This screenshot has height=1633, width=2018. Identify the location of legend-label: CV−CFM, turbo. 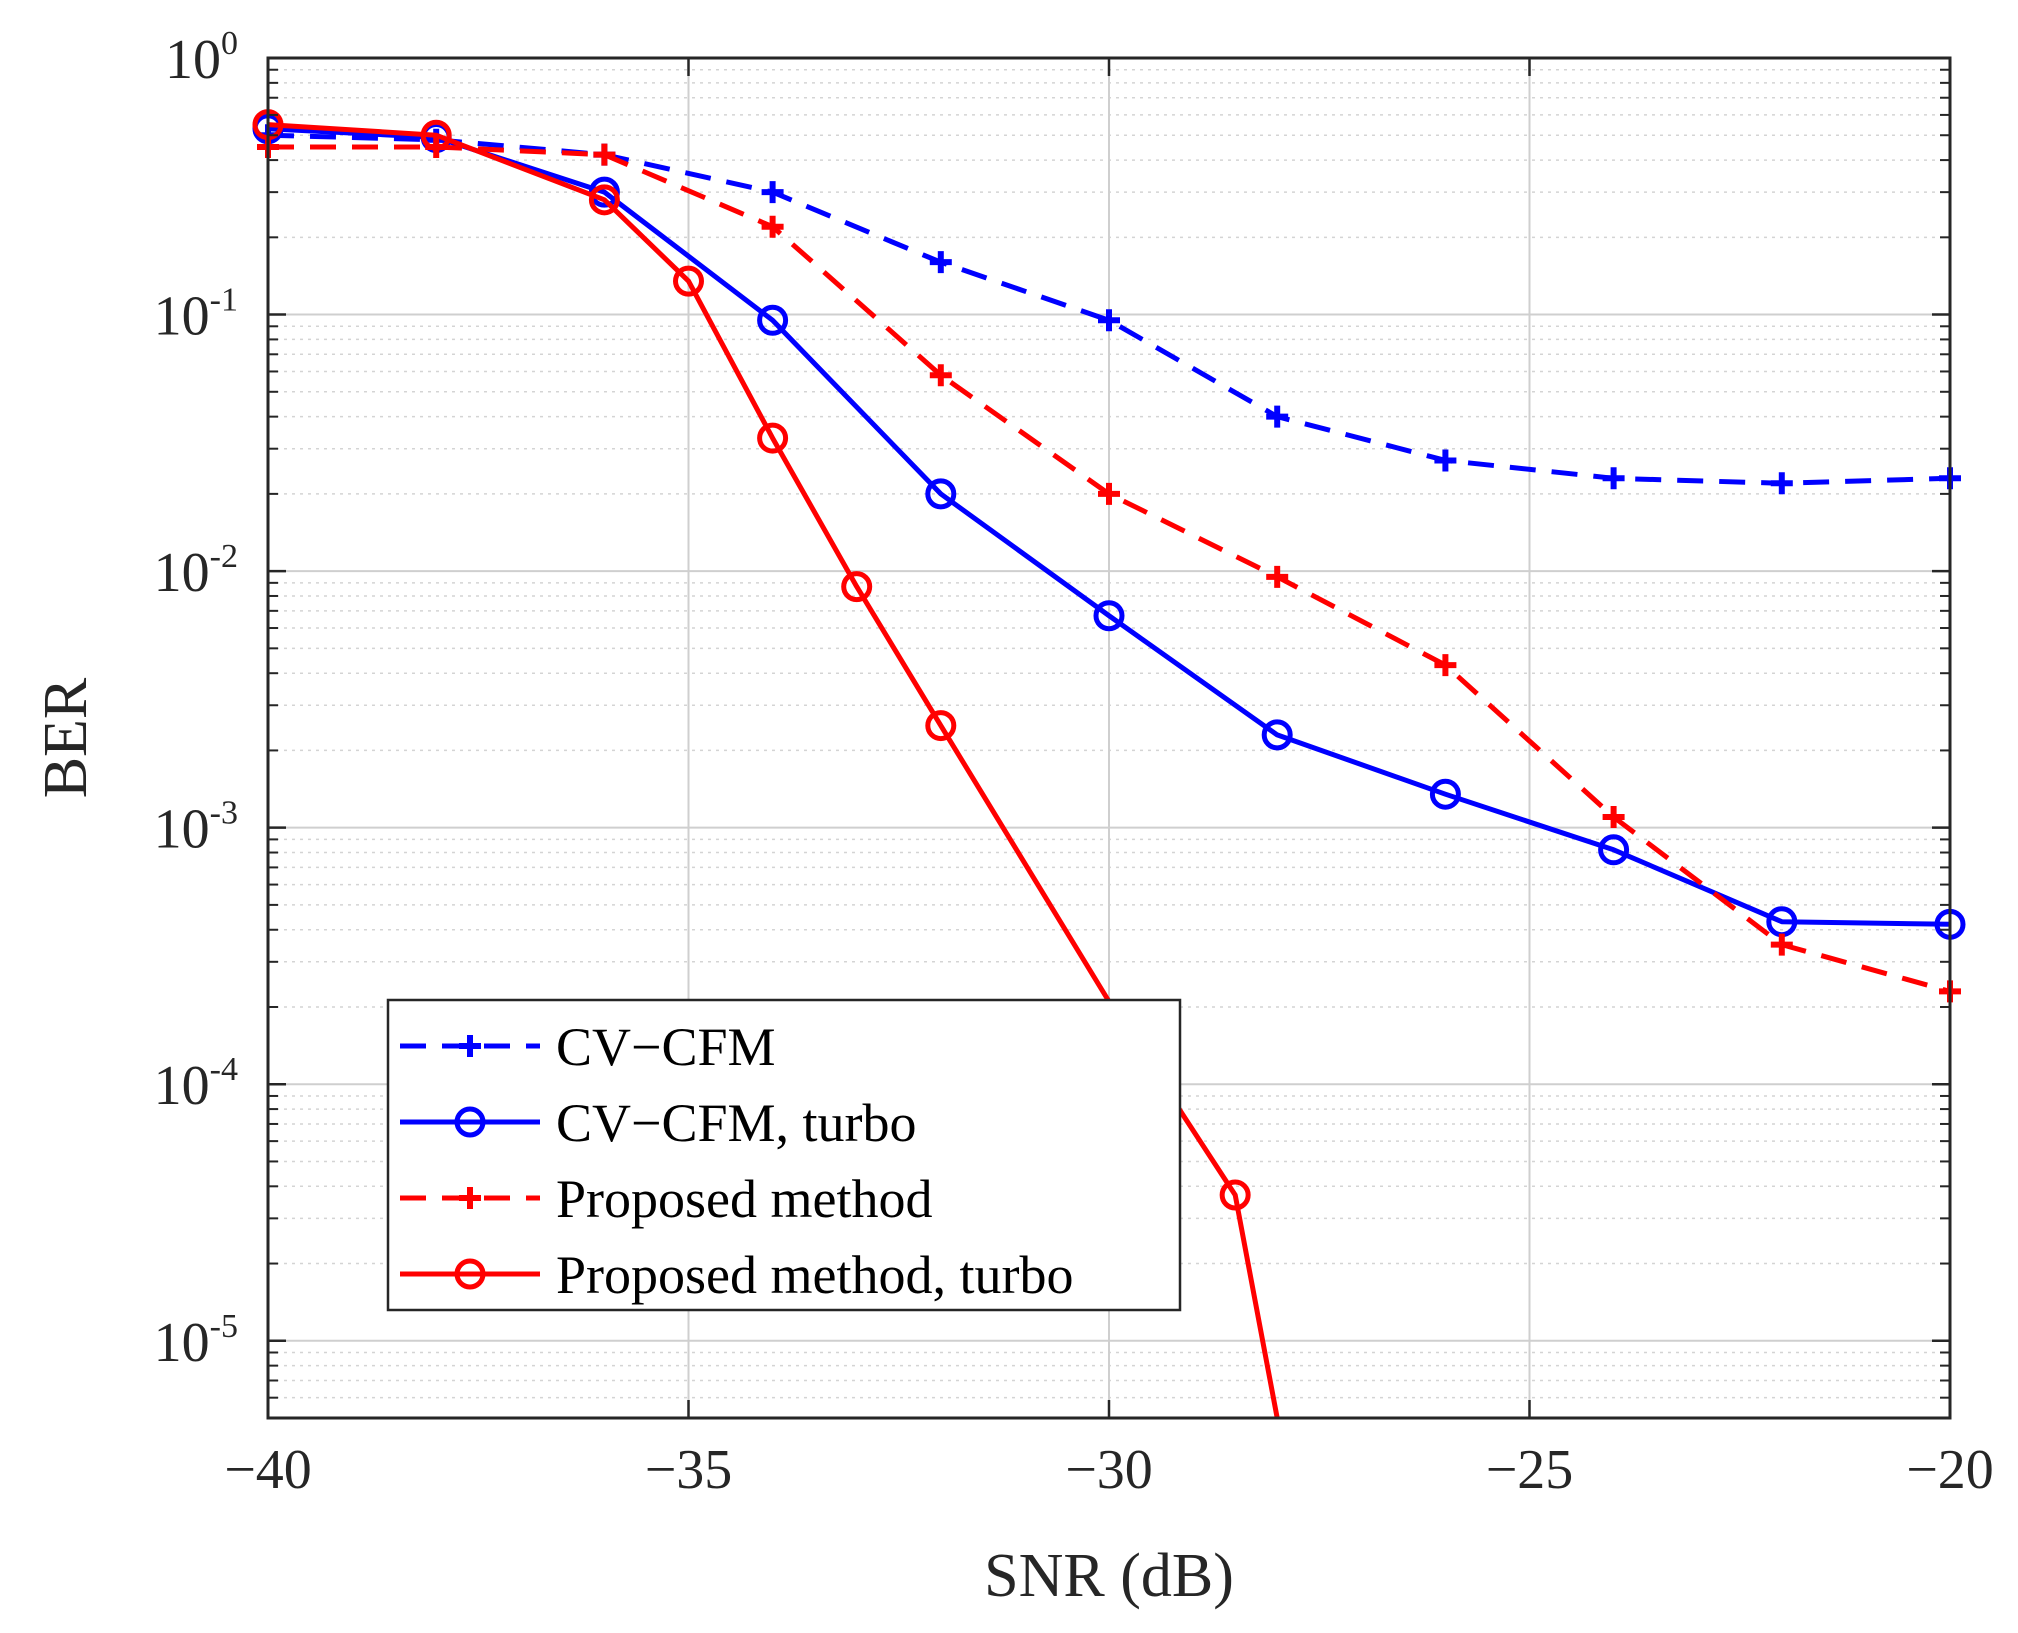
(736, 1123).